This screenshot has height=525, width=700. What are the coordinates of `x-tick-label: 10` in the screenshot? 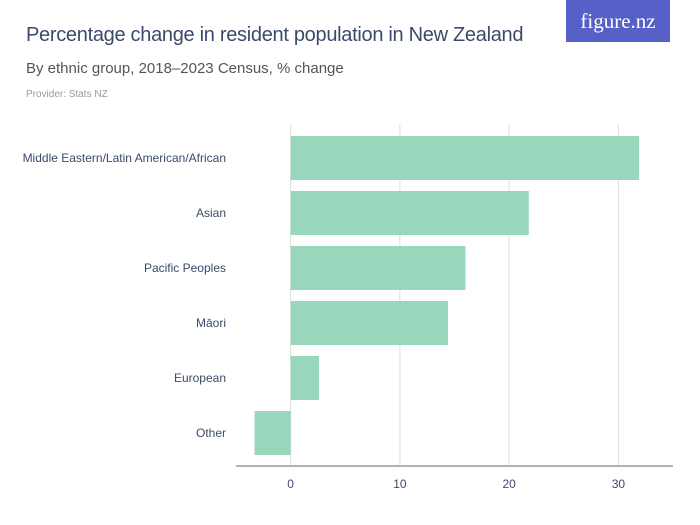 It's located at (400, 484).